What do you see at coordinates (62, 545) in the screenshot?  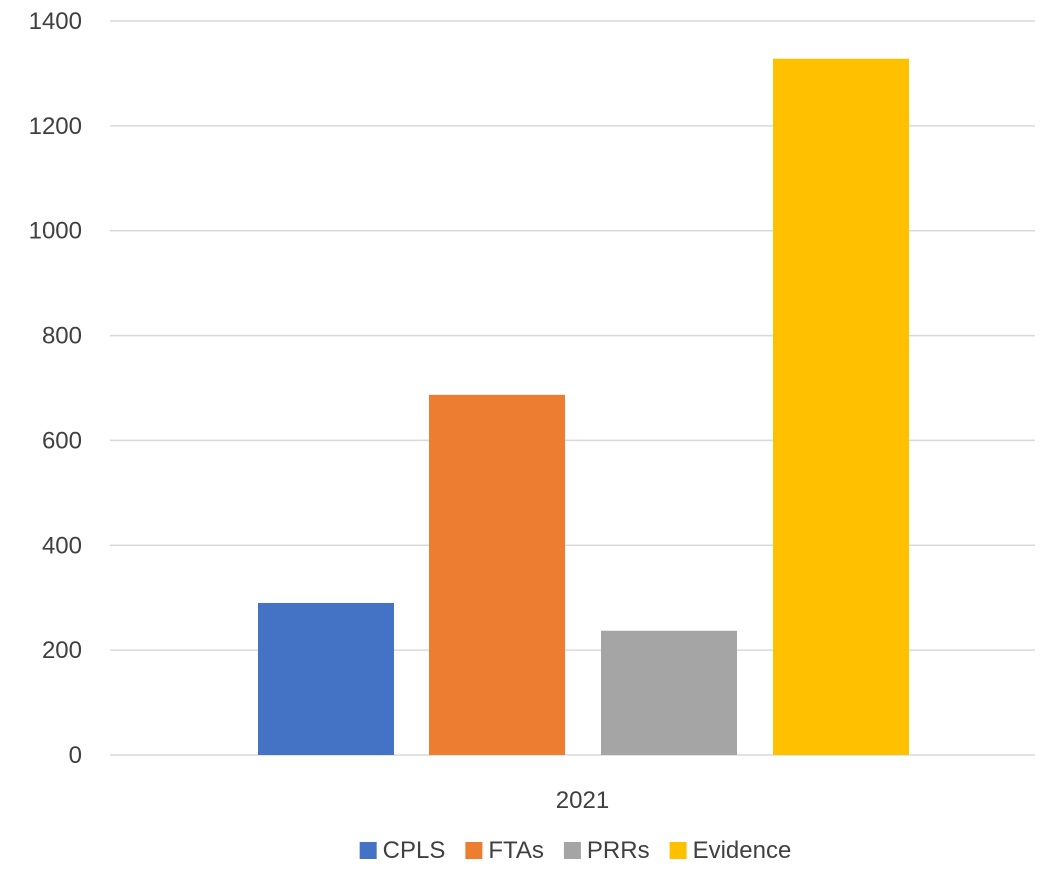 I see `y-tick-label: 400` at bounding box center [62, 545].